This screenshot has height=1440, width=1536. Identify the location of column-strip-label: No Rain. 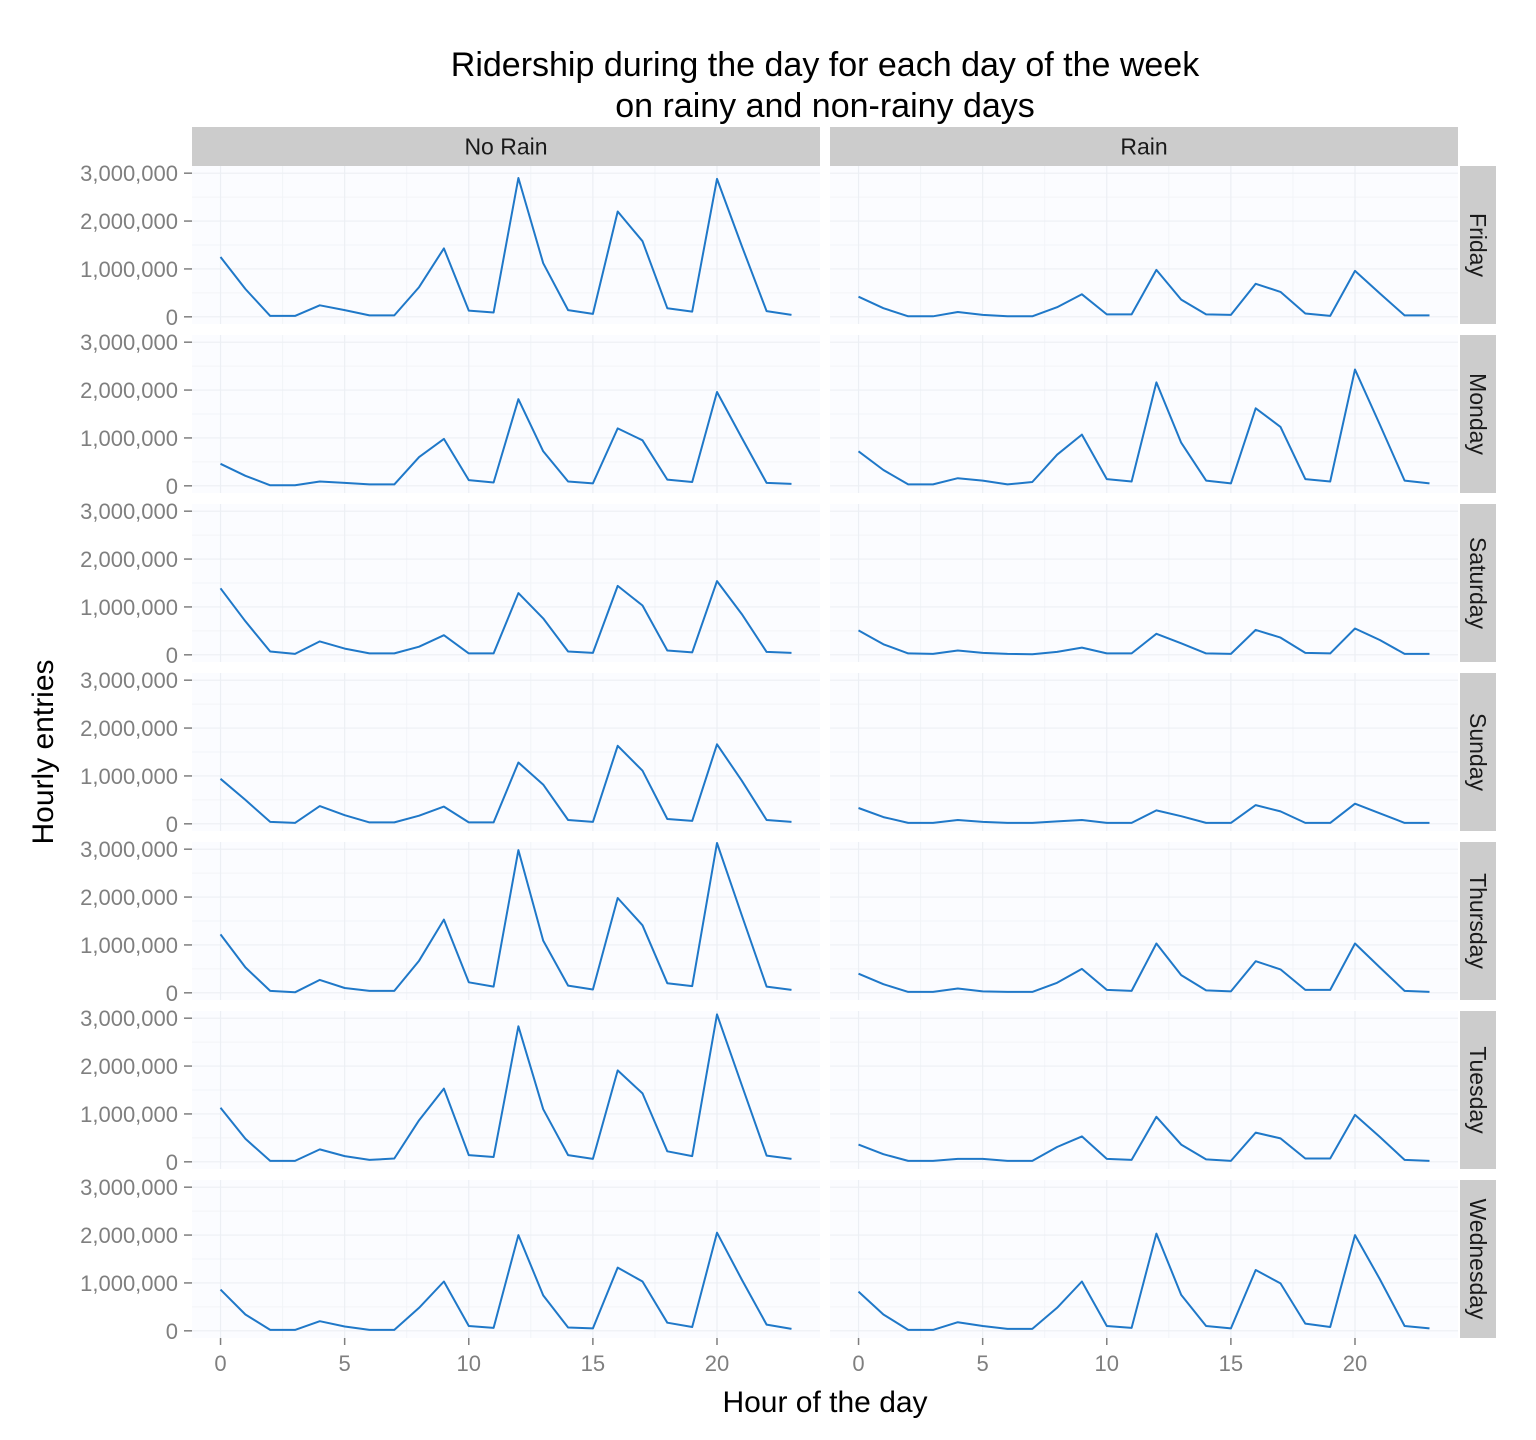
(505, 147).